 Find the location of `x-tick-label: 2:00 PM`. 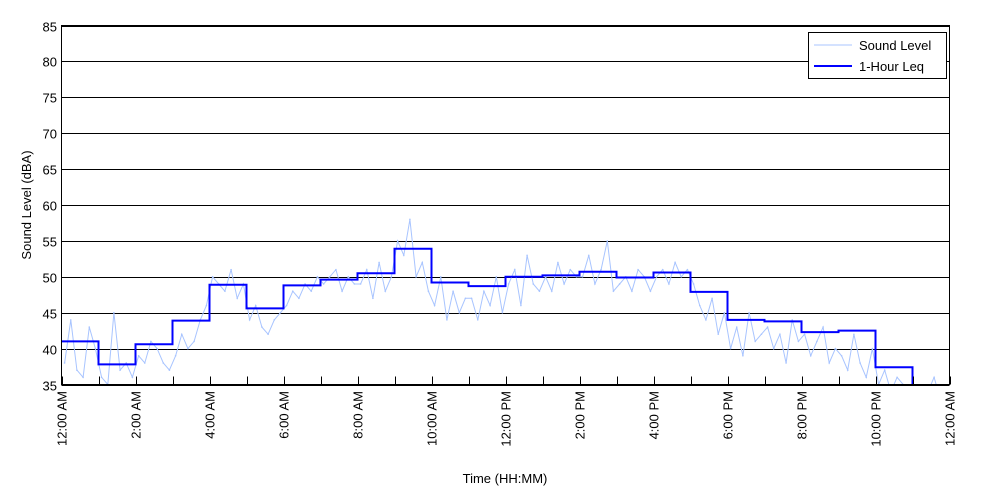

x-tick-label: 2:00 PM is located at coordinates (580, 415).